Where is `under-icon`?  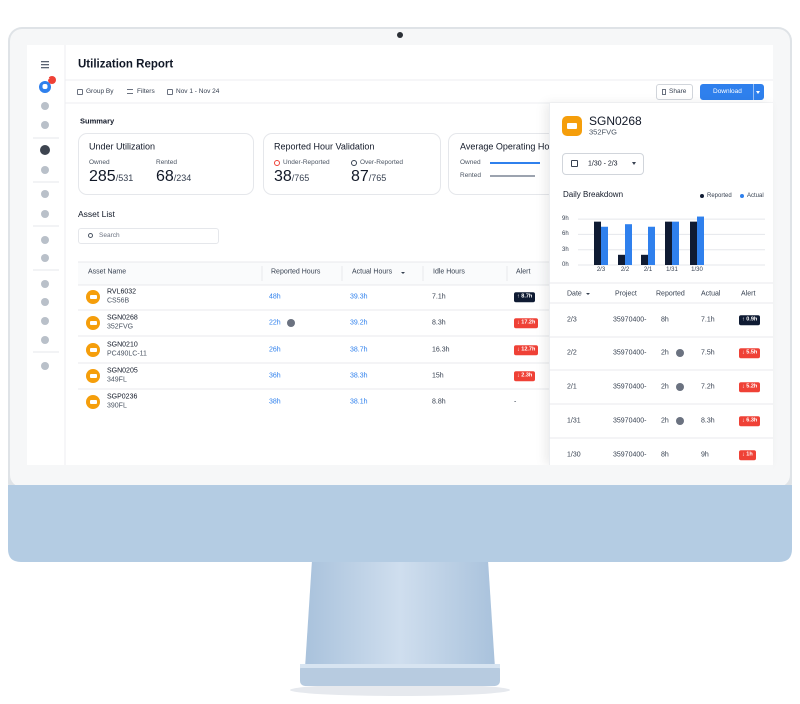 under-icon is located at coordinates (277, 163).